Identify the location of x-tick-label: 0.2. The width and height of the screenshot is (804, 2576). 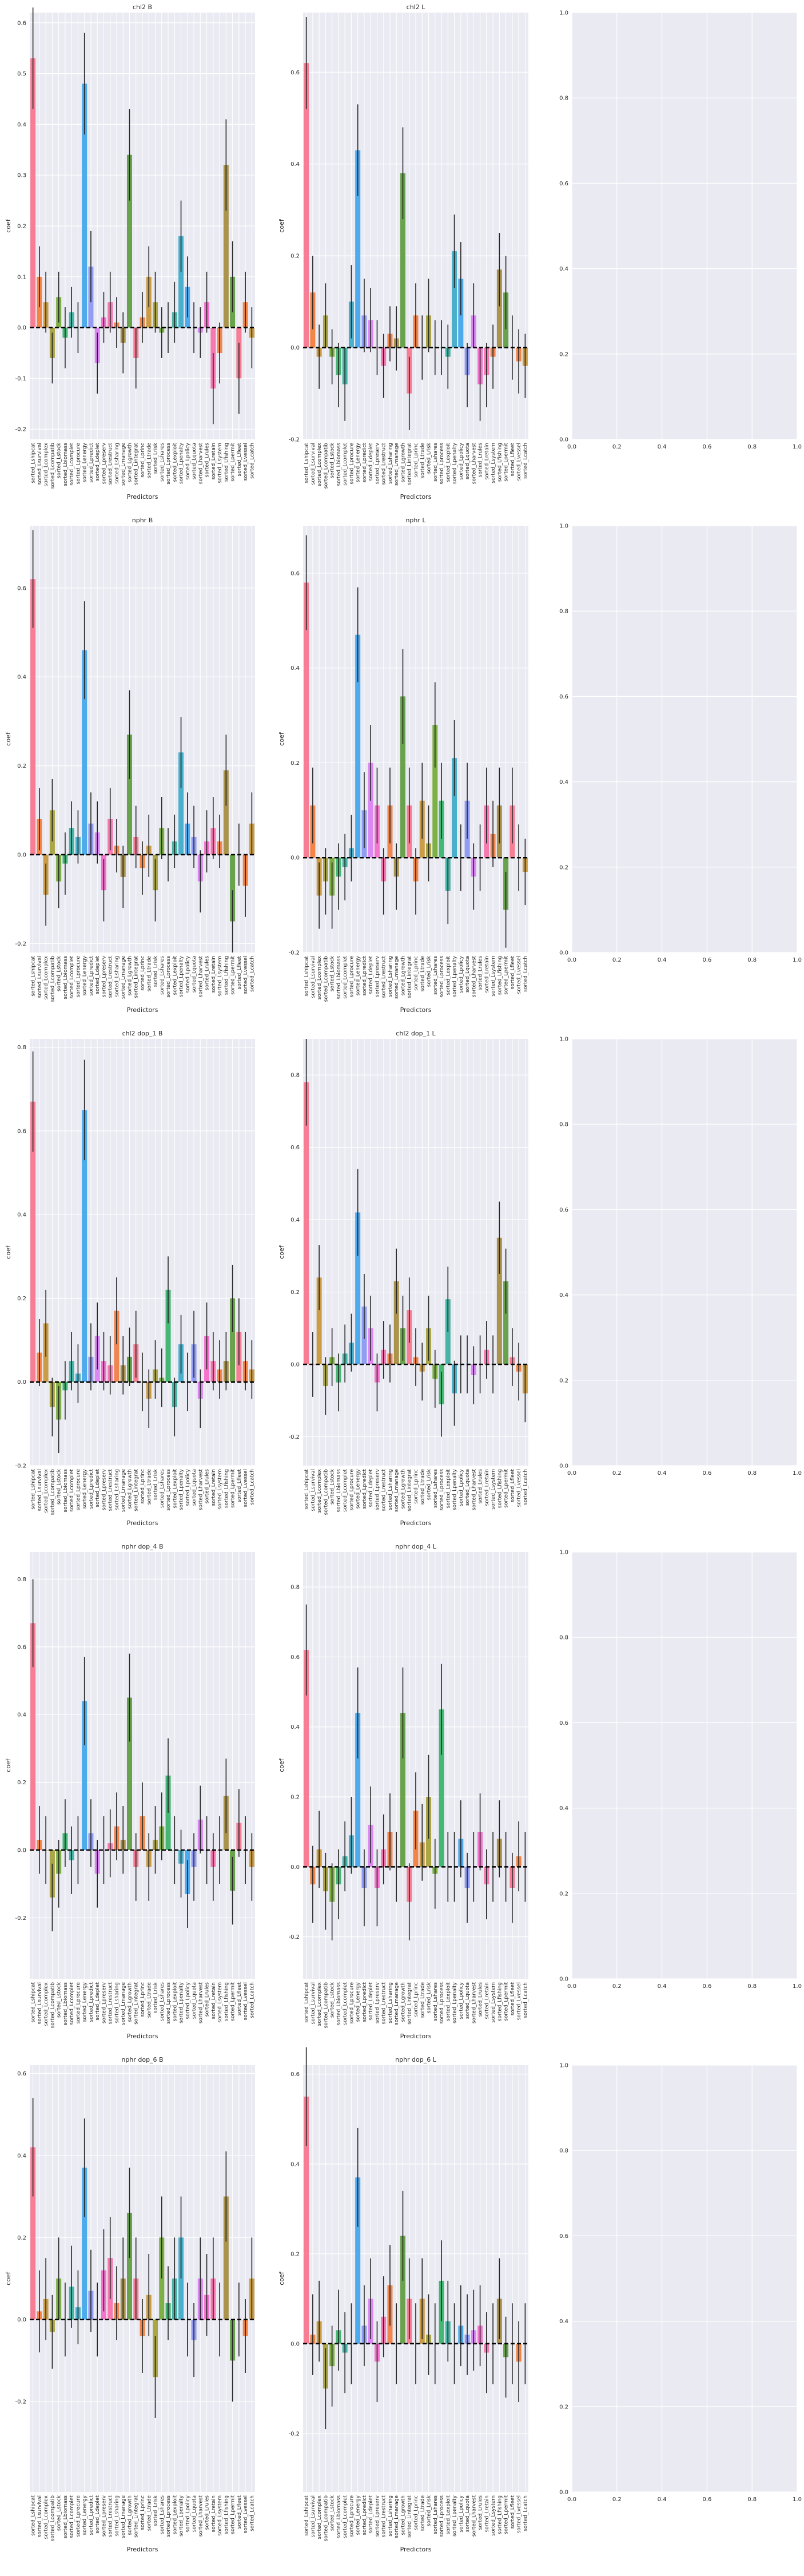
(617, 1473).